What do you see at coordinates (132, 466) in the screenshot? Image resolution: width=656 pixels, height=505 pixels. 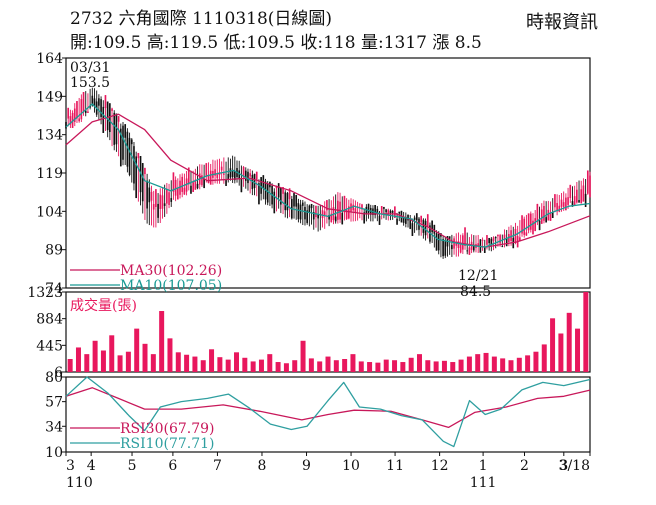 I see `x-axis-month-label: 5` at bounding box center [132, 466].